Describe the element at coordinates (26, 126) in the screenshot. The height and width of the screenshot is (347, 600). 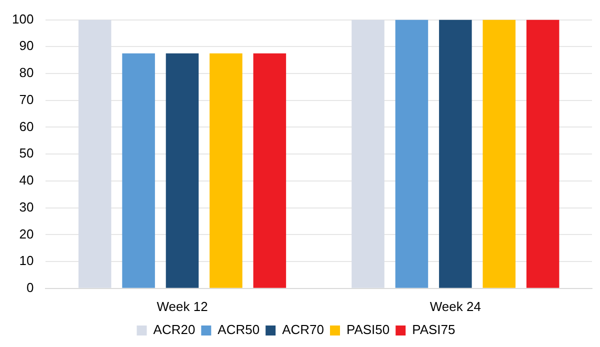
I see `y-tick-label: 60` at that location.